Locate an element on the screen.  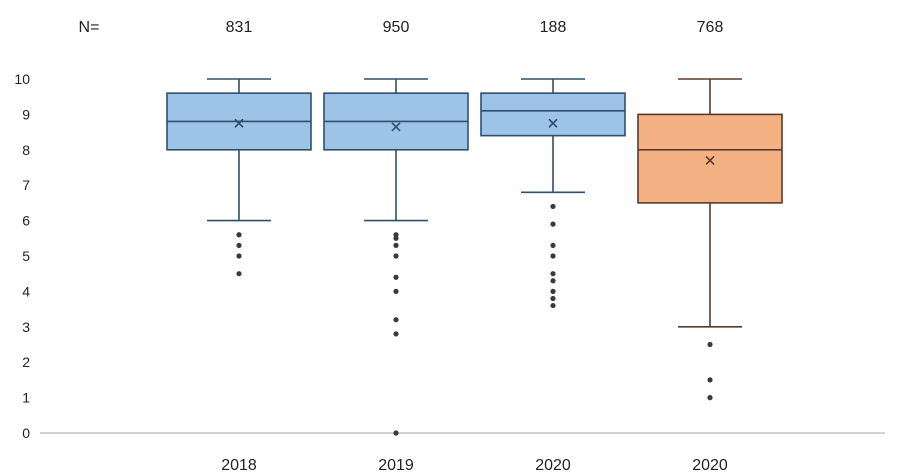
y-tick-label: 10 is located at coordinates (22, 79).